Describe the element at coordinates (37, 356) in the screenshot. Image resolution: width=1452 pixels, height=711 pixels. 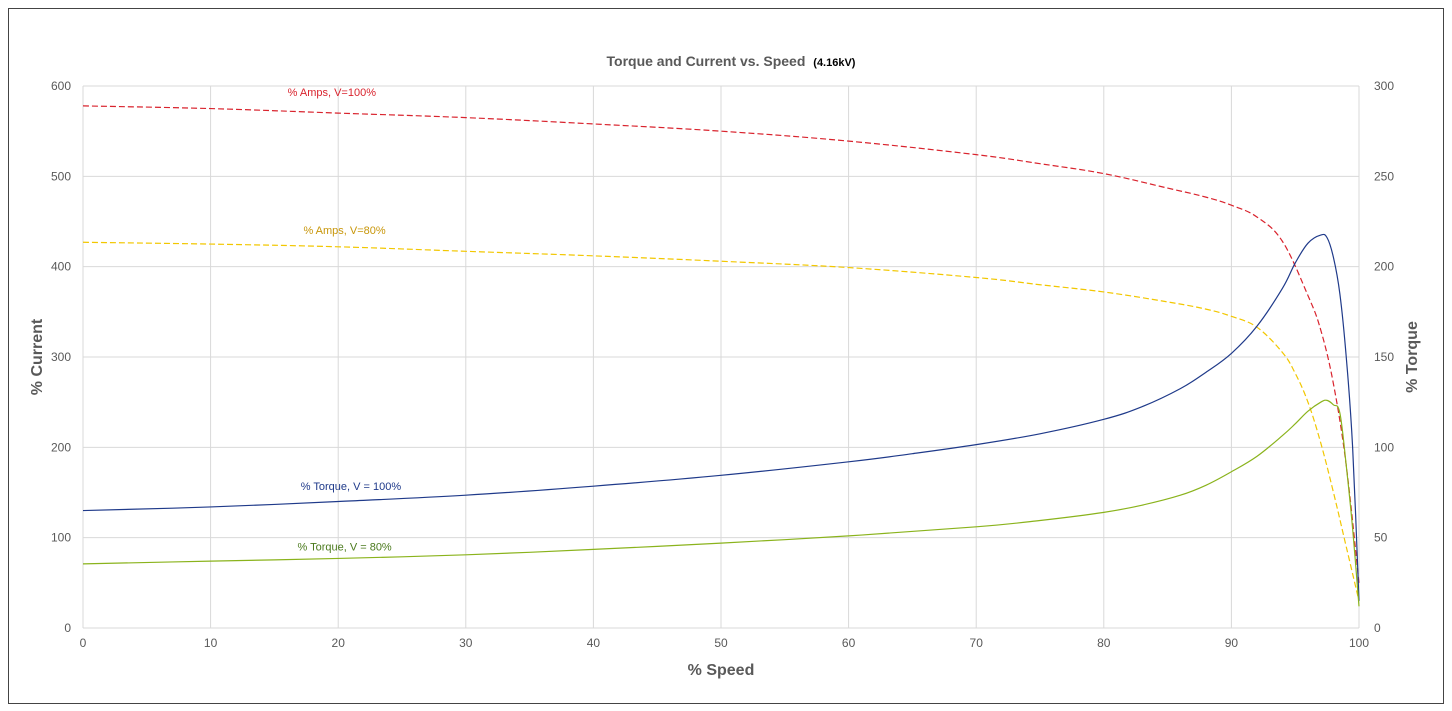
I see `y-left-axis-title: % Current` at that location.